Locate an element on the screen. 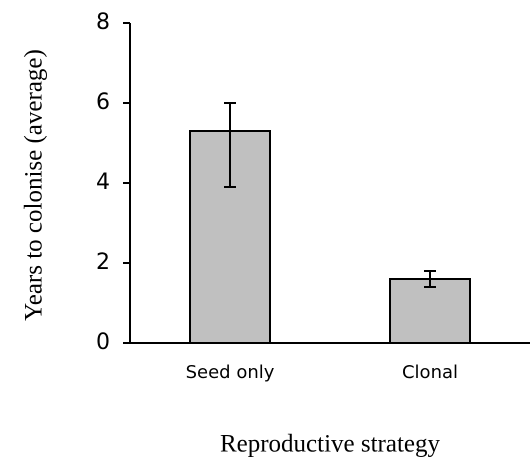 Image resolution: width=531 pixels, height=473 pixels. bar is located at coordinates (430, 311).